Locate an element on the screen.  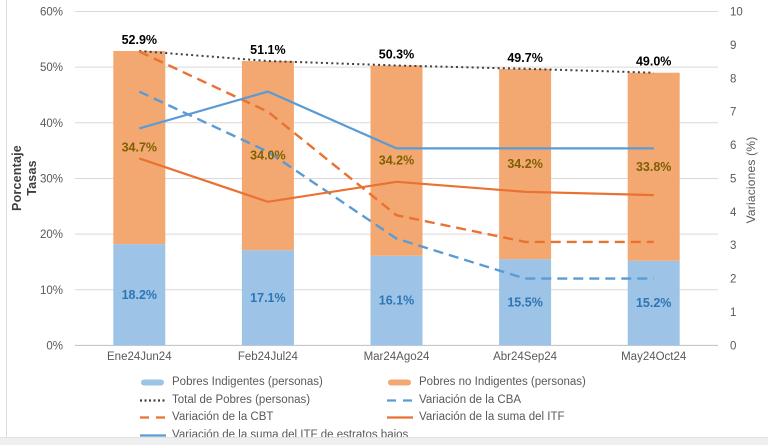
sheet-edge-bottom is located at coordinates (384, 441).